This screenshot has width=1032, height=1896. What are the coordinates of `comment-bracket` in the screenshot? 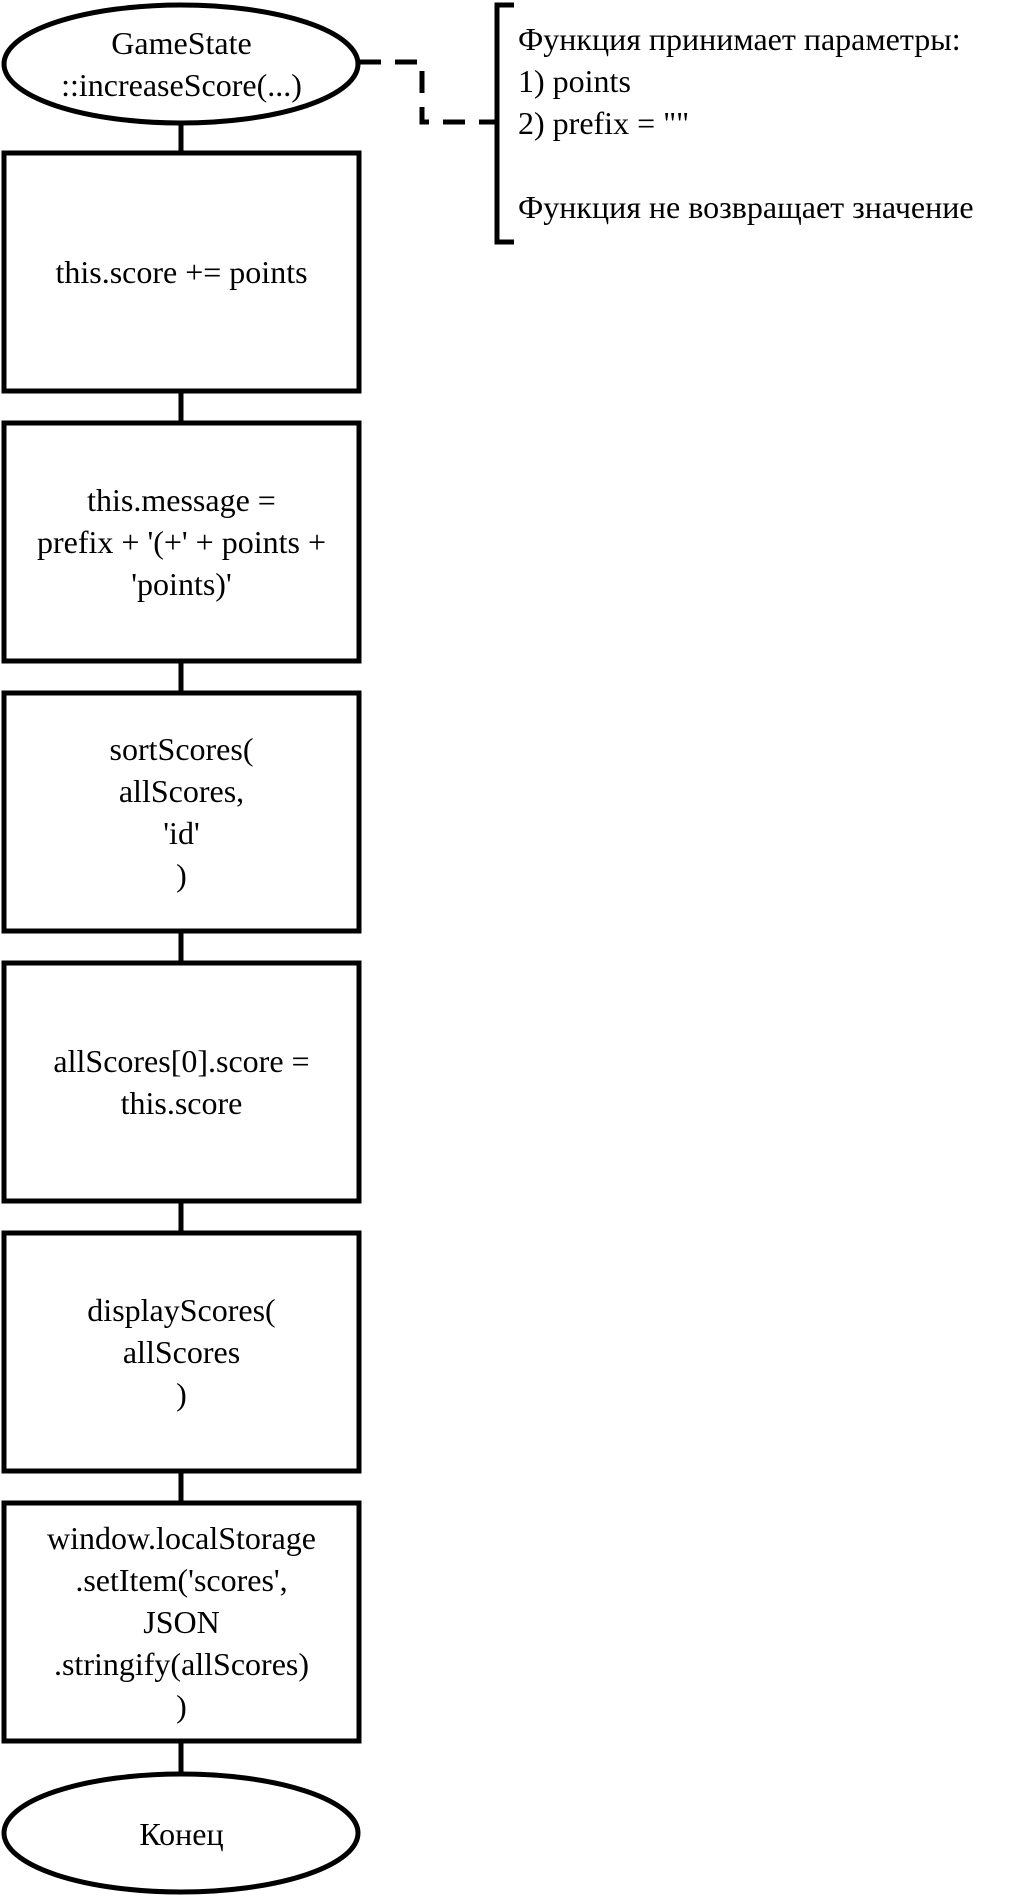 It's located at (505, 123).